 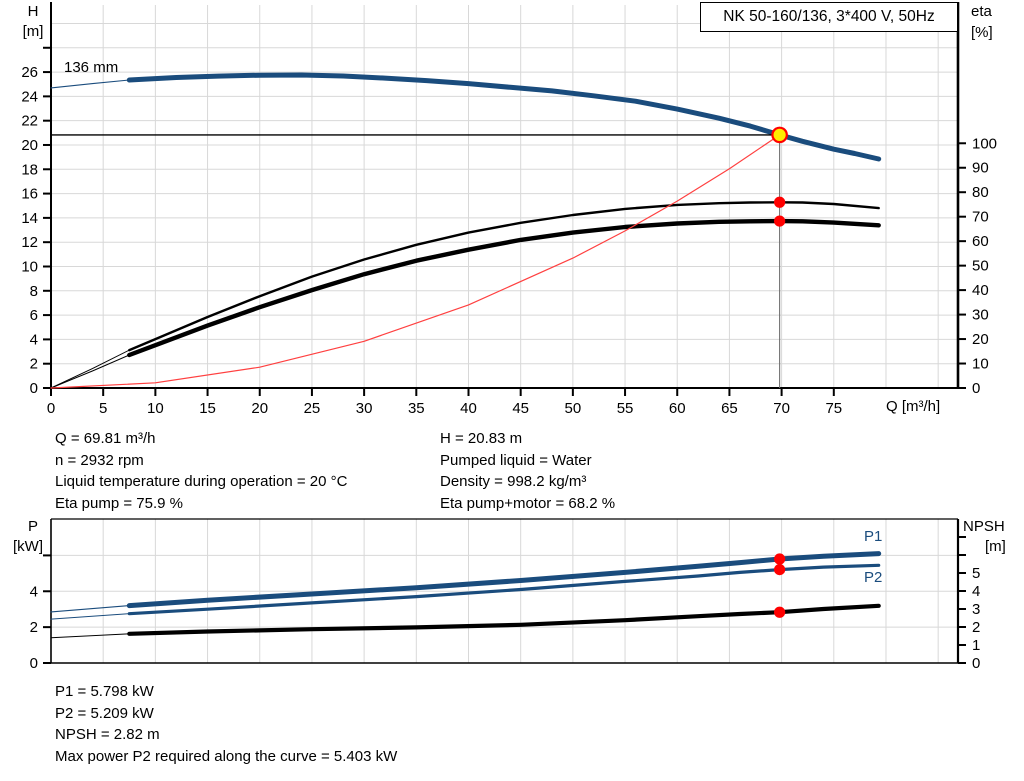 I want to click on x-tick-label: 10, so click(x=155, y=408).